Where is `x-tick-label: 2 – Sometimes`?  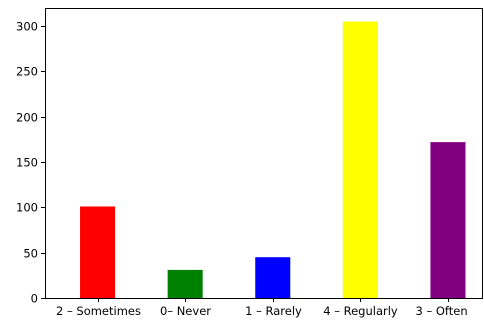
x-tick-label: 2 – Sometimes is located at coordinates (98, 311).